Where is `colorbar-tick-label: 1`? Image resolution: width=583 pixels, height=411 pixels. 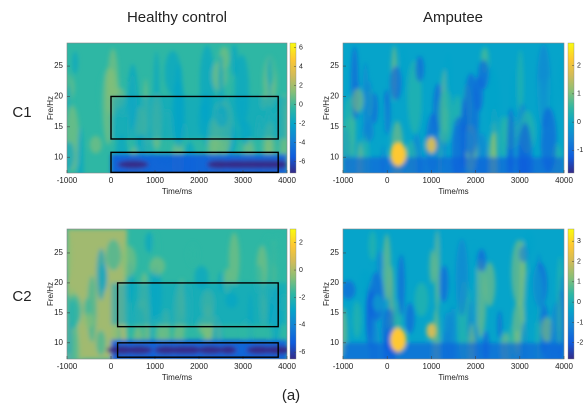 colorbar-tick-label: 1 is located at coordinates (579, 282).